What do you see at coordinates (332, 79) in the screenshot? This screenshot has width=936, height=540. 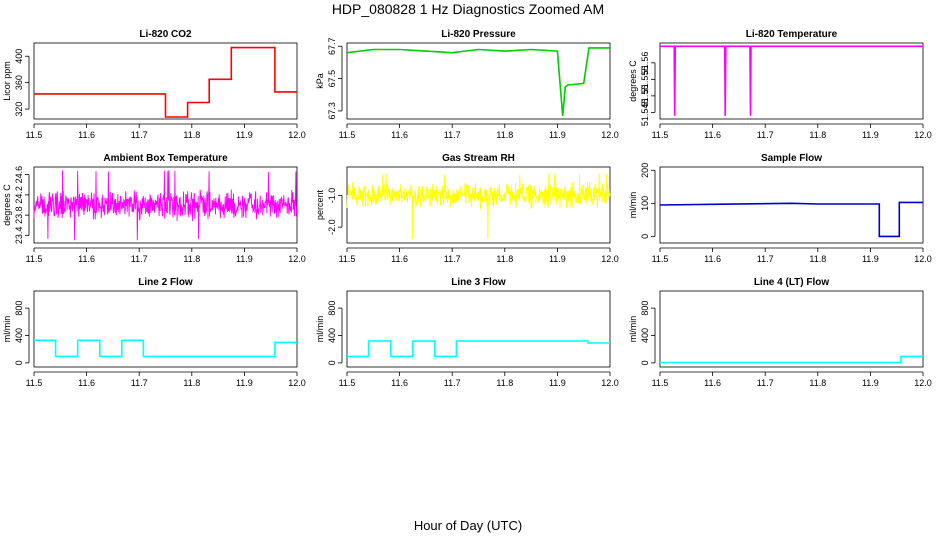 I see `y-tick-label: 67.5` at bounding box center [332, 79].